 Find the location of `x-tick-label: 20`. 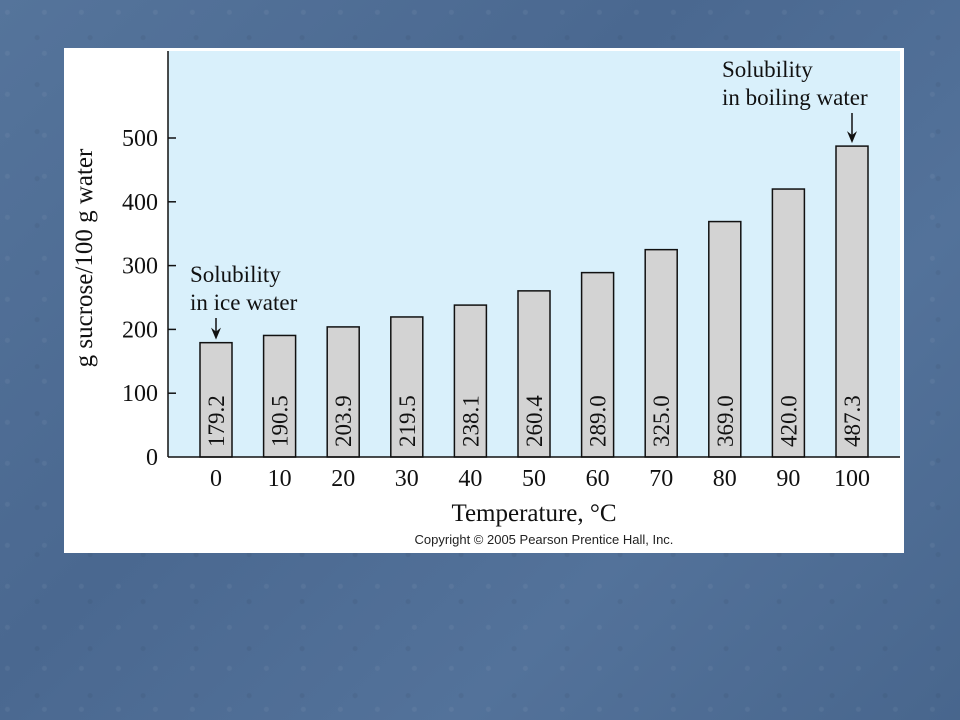

x-tick-label: 20 is located at coordinates (343, 479).